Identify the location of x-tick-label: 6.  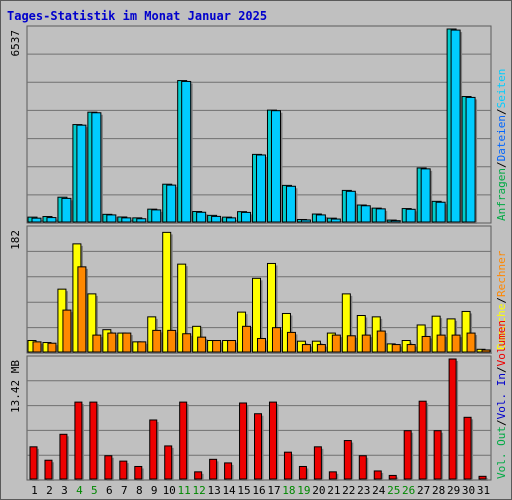
(109, 490).